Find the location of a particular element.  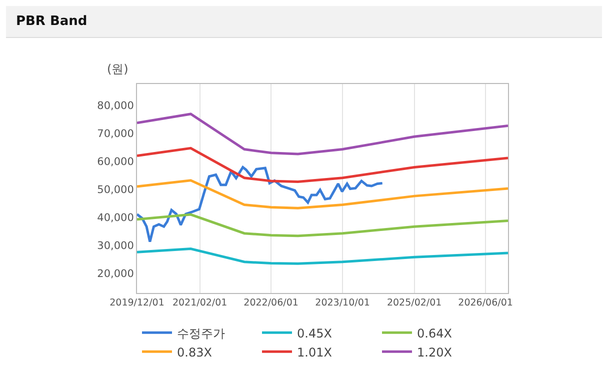

x-tick-label: 2023/10/01 is located at coordinates (342, 302).